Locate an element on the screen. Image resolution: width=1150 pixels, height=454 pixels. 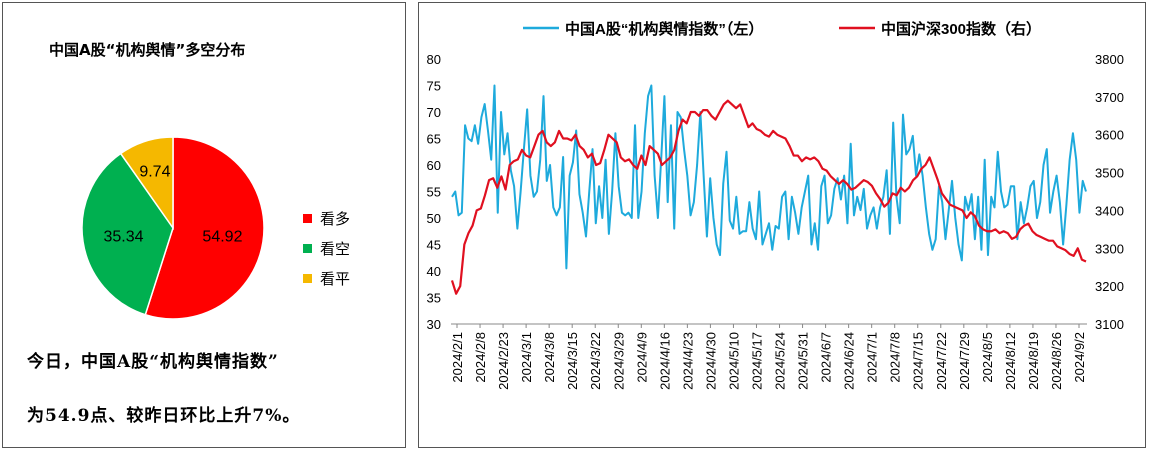
left-y-axis: 30 35 40 45 50 55 60 65 70 75 80 is located at coordinates (434, 192).